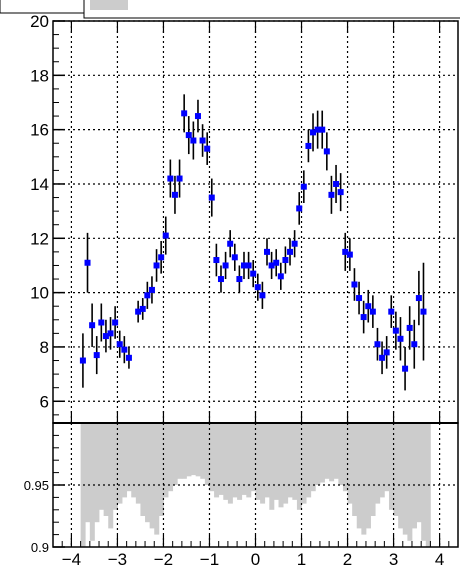 This screenshot has height=567, width=460. Describe the element at coordinates (209, 558) in the screenshot. I see `x-tick-label: −1` at that location.